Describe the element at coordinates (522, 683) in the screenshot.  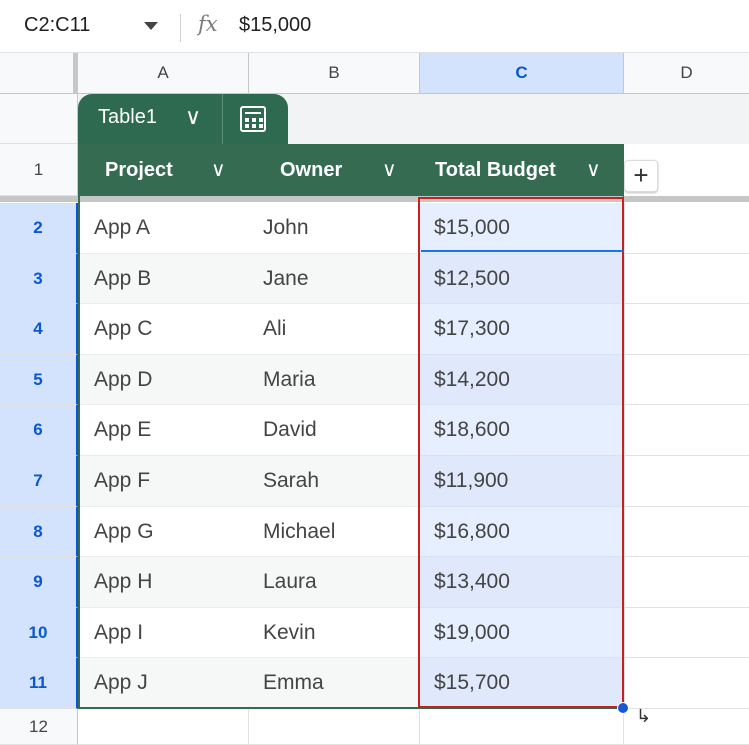
I see `cell-total-budget: $15,700` at that location.